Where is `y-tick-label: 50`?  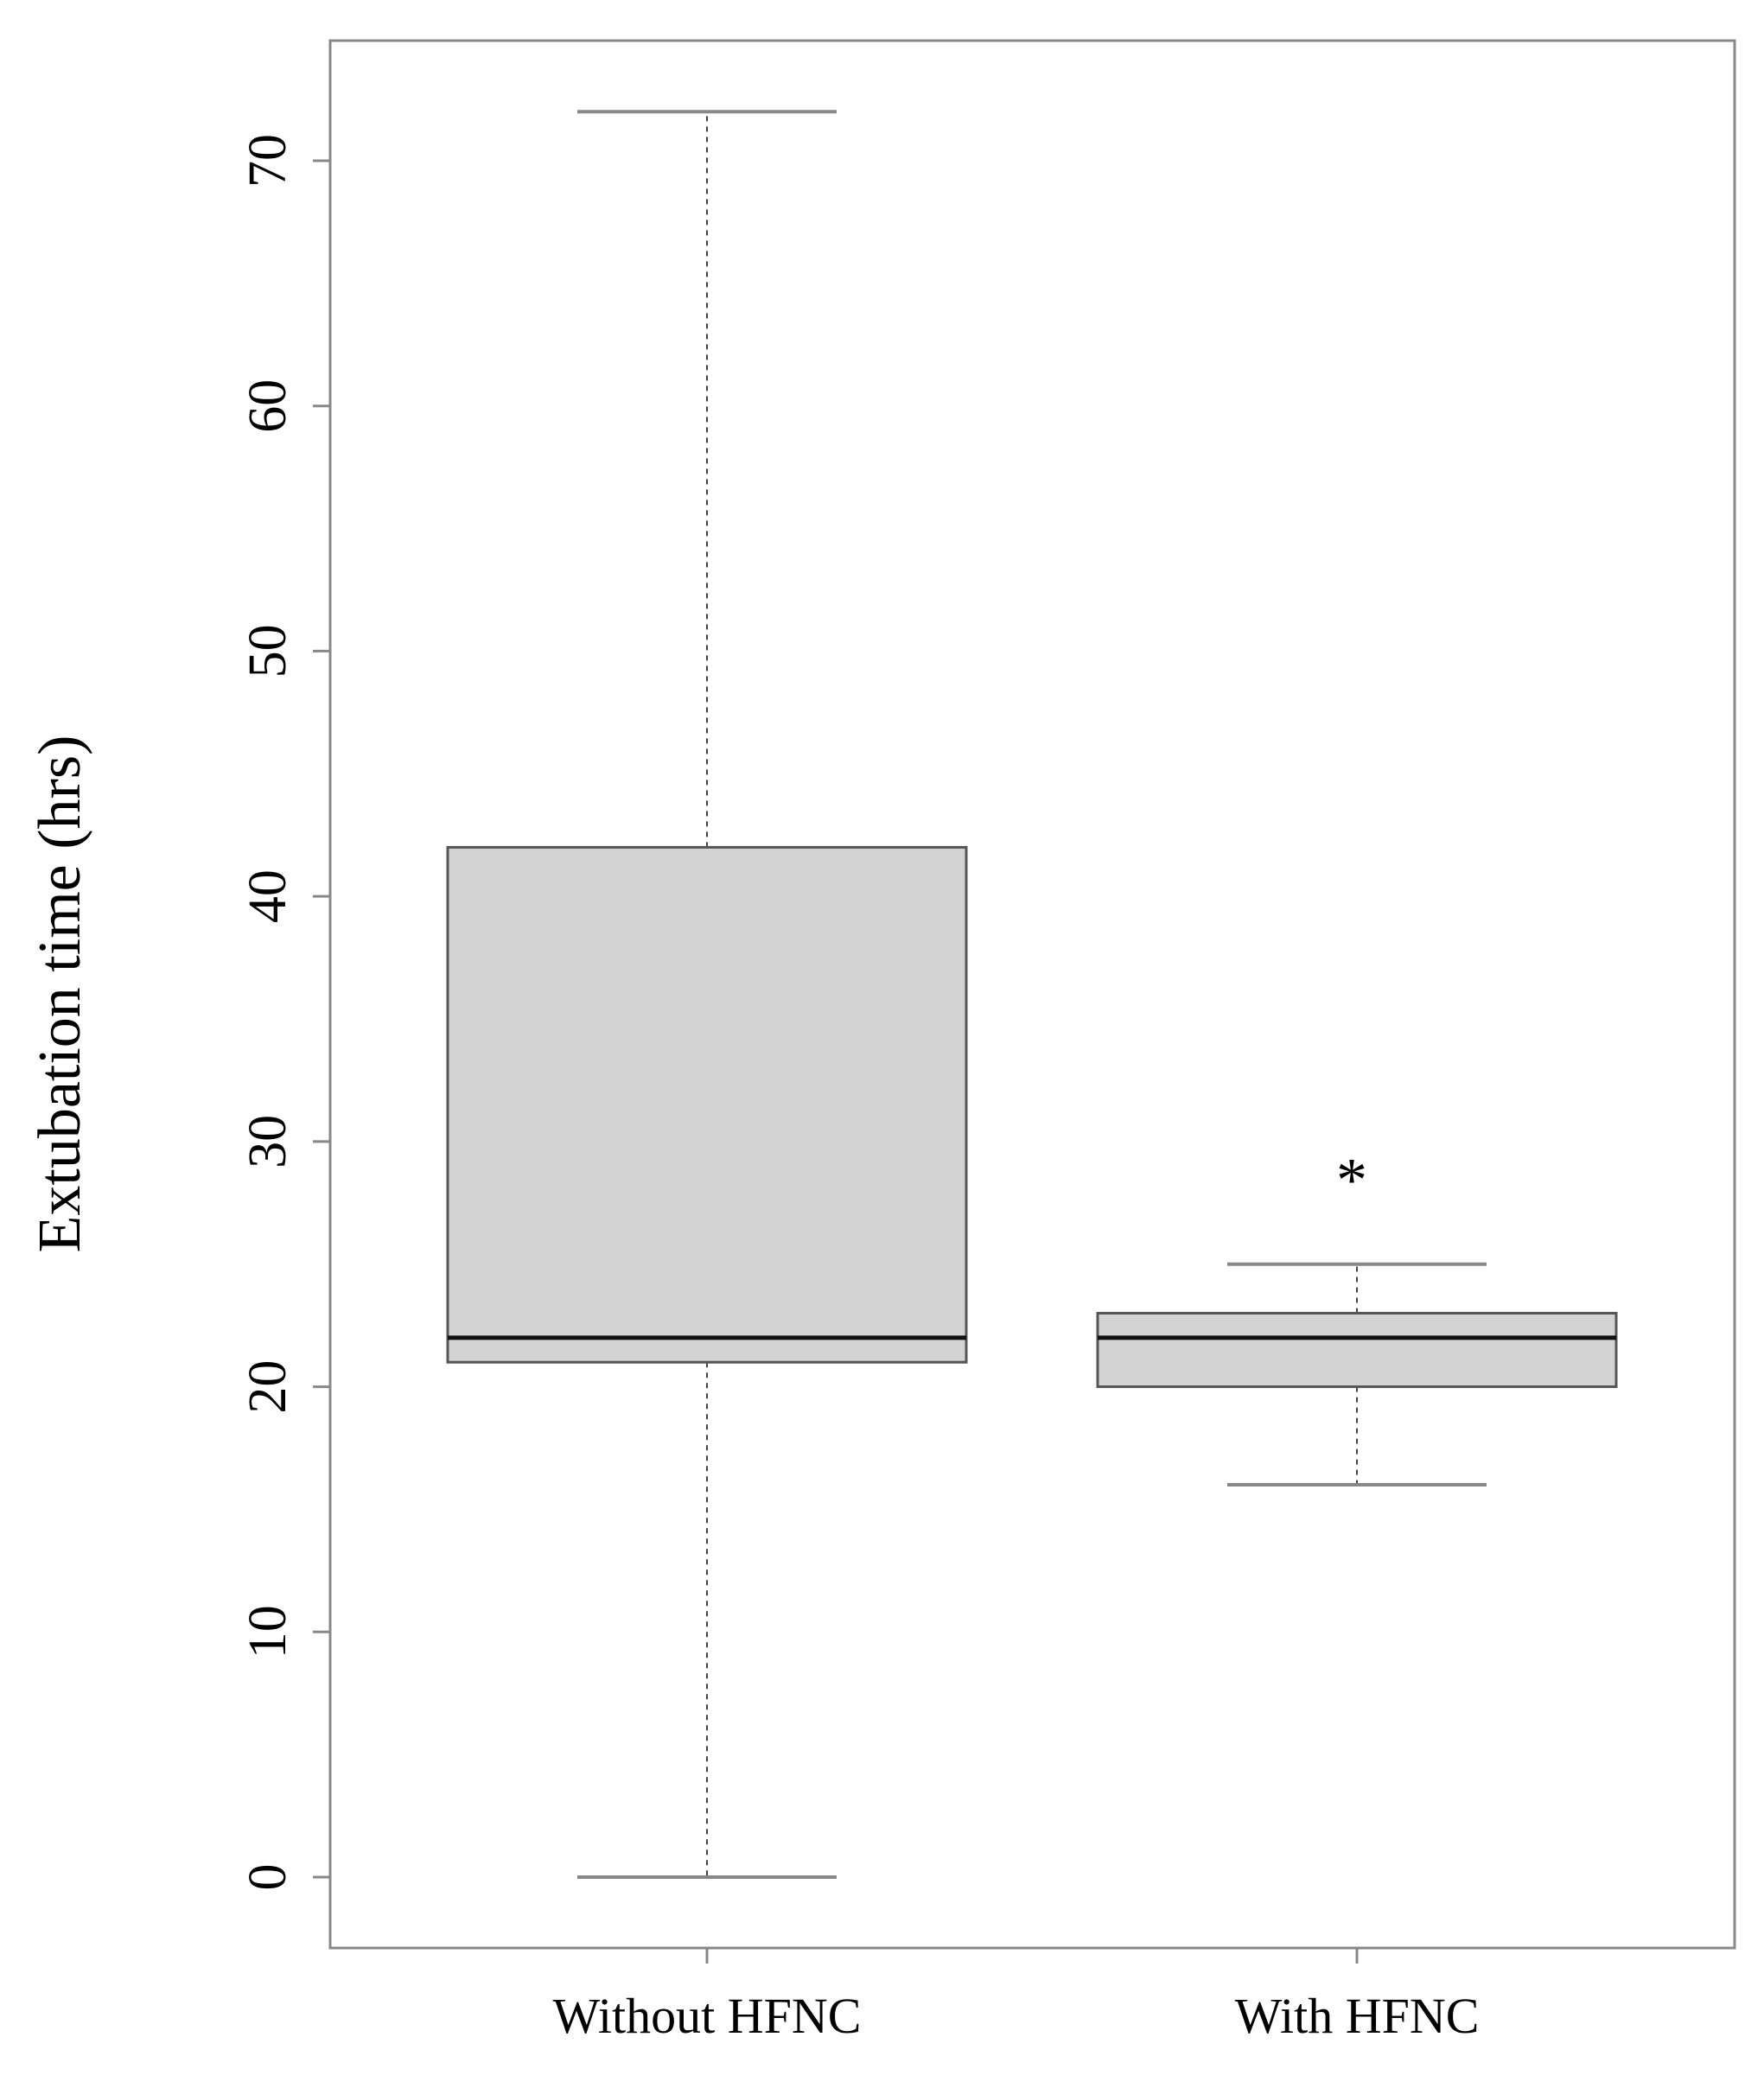
y-tick-label: 50 is located at coordinates (268, 651).